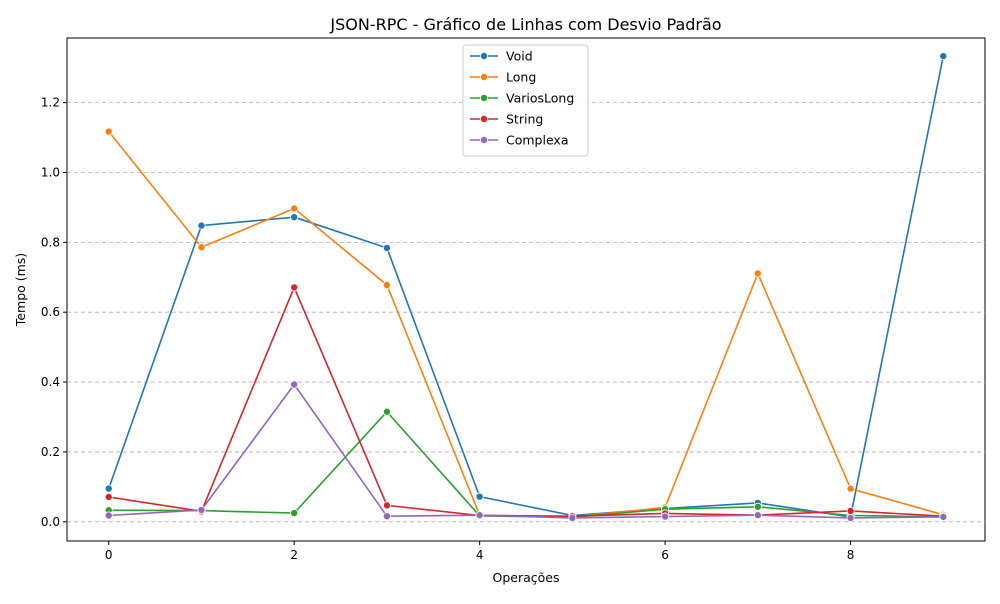 The height and width of the screenshot is (604, 1000). I want to click on legend: Void Long VariosLong String Complexa, so click(525, 100).